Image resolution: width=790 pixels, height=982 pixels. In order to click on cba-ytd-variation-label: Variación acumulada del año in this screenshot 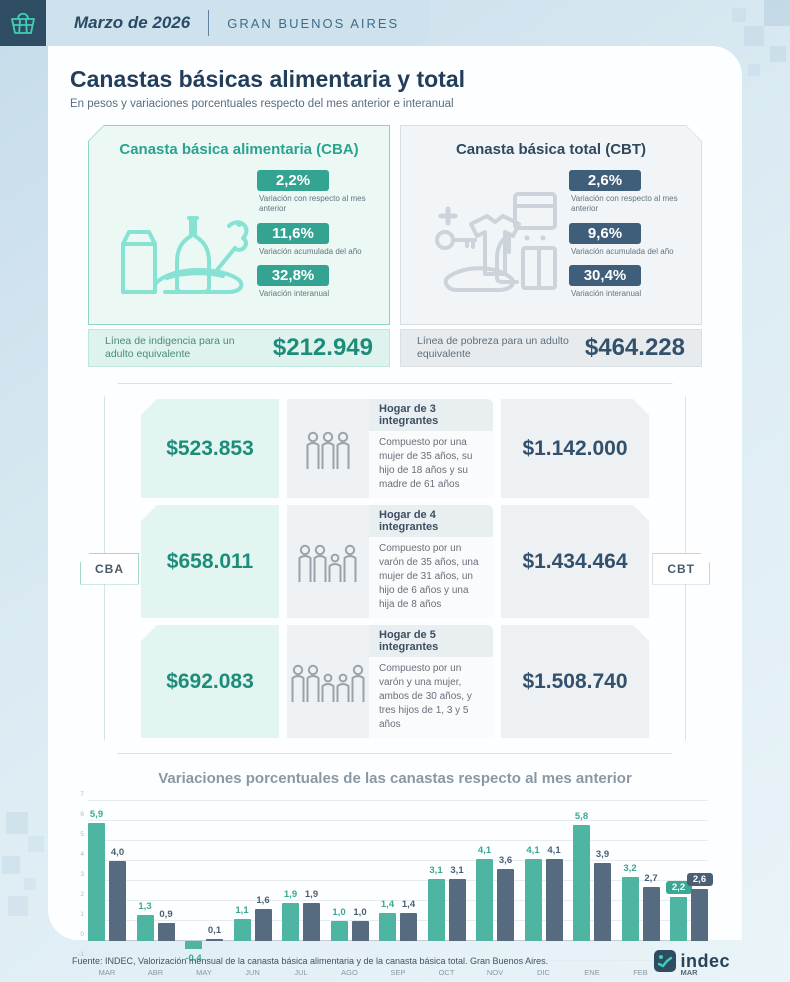, I will do `click(310, 251)`.